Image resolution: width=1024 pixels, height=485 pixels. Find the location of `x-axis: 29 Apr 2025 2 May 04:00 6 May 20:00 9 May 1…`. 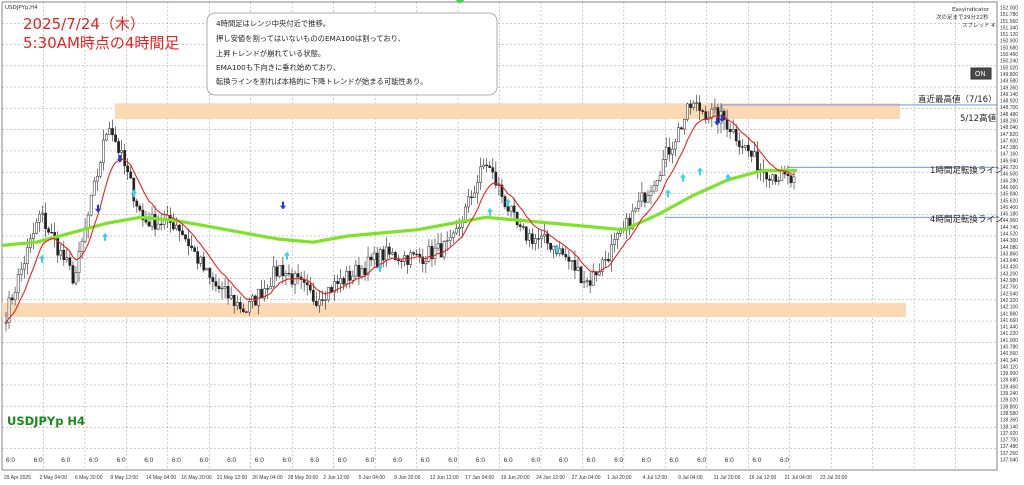

x-axis: 29 Apr 2025 2 May 04:00 6 May 20:00 9 May 1… is located at coordinates (425, 469).